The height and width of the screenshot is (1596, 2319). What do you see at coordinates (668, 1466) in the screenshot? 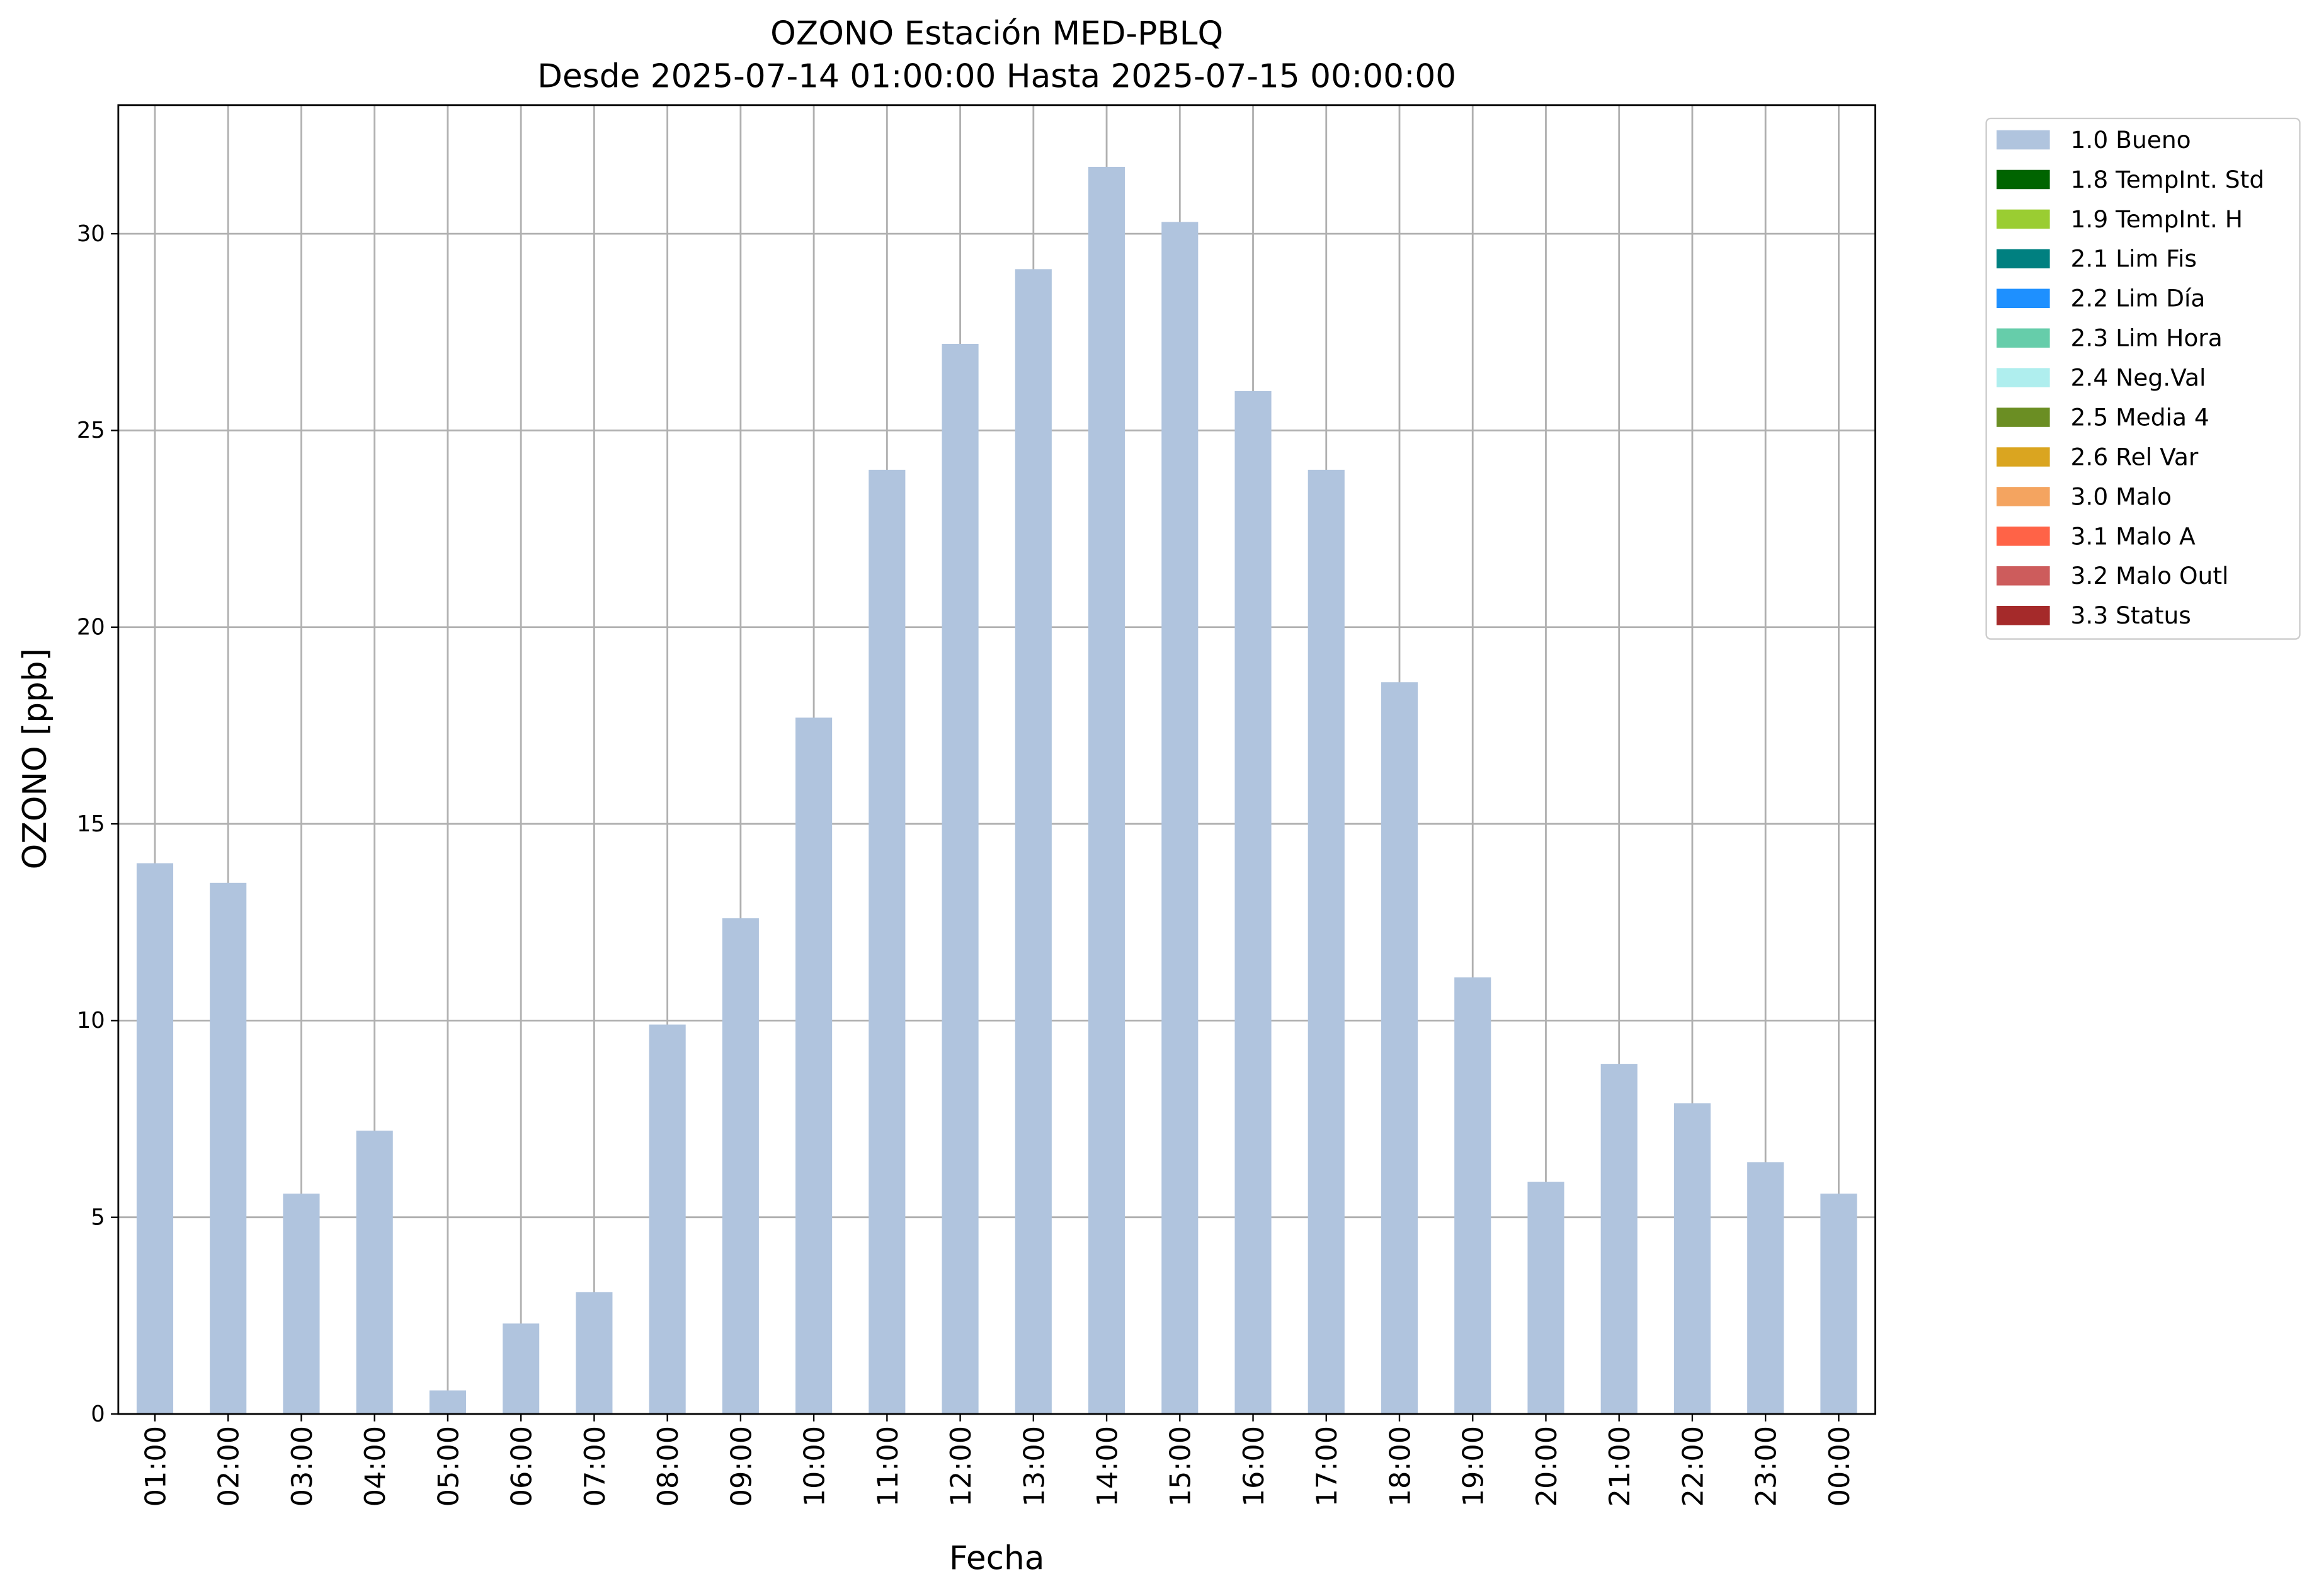
I see `x-tick-label: 08:00` at bounding box center [668, 1466].